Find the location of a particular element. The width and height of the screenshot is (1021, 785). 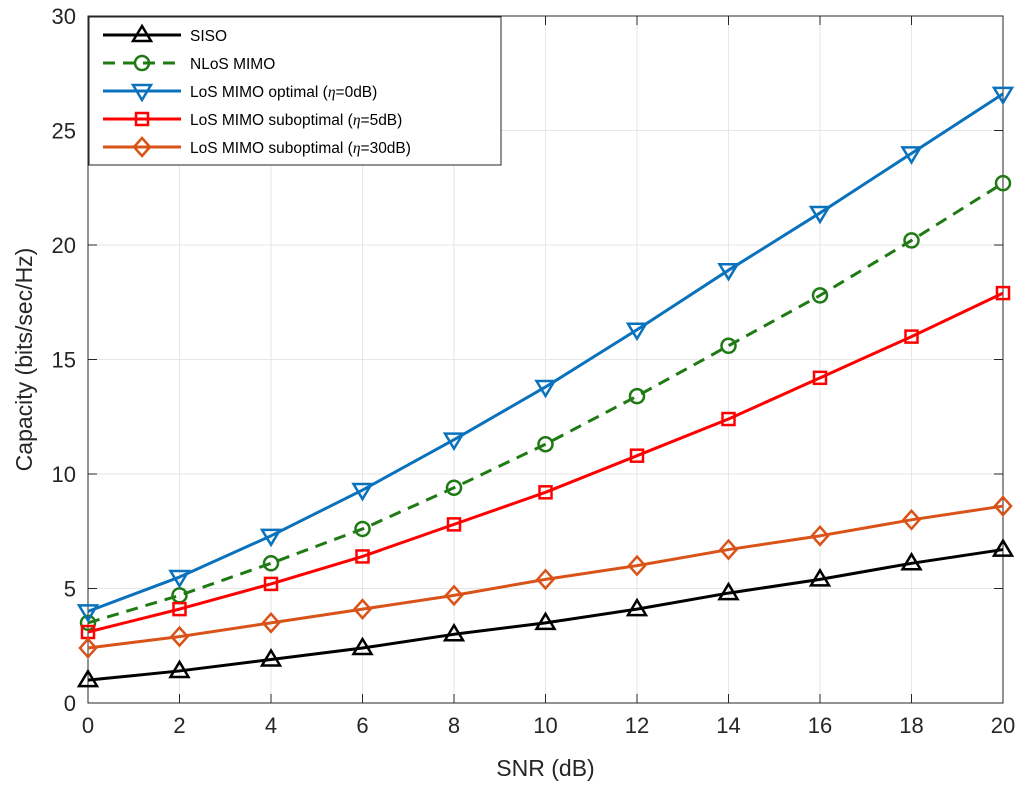

y-tick-label: 20 is located at coordinates (64, 245).